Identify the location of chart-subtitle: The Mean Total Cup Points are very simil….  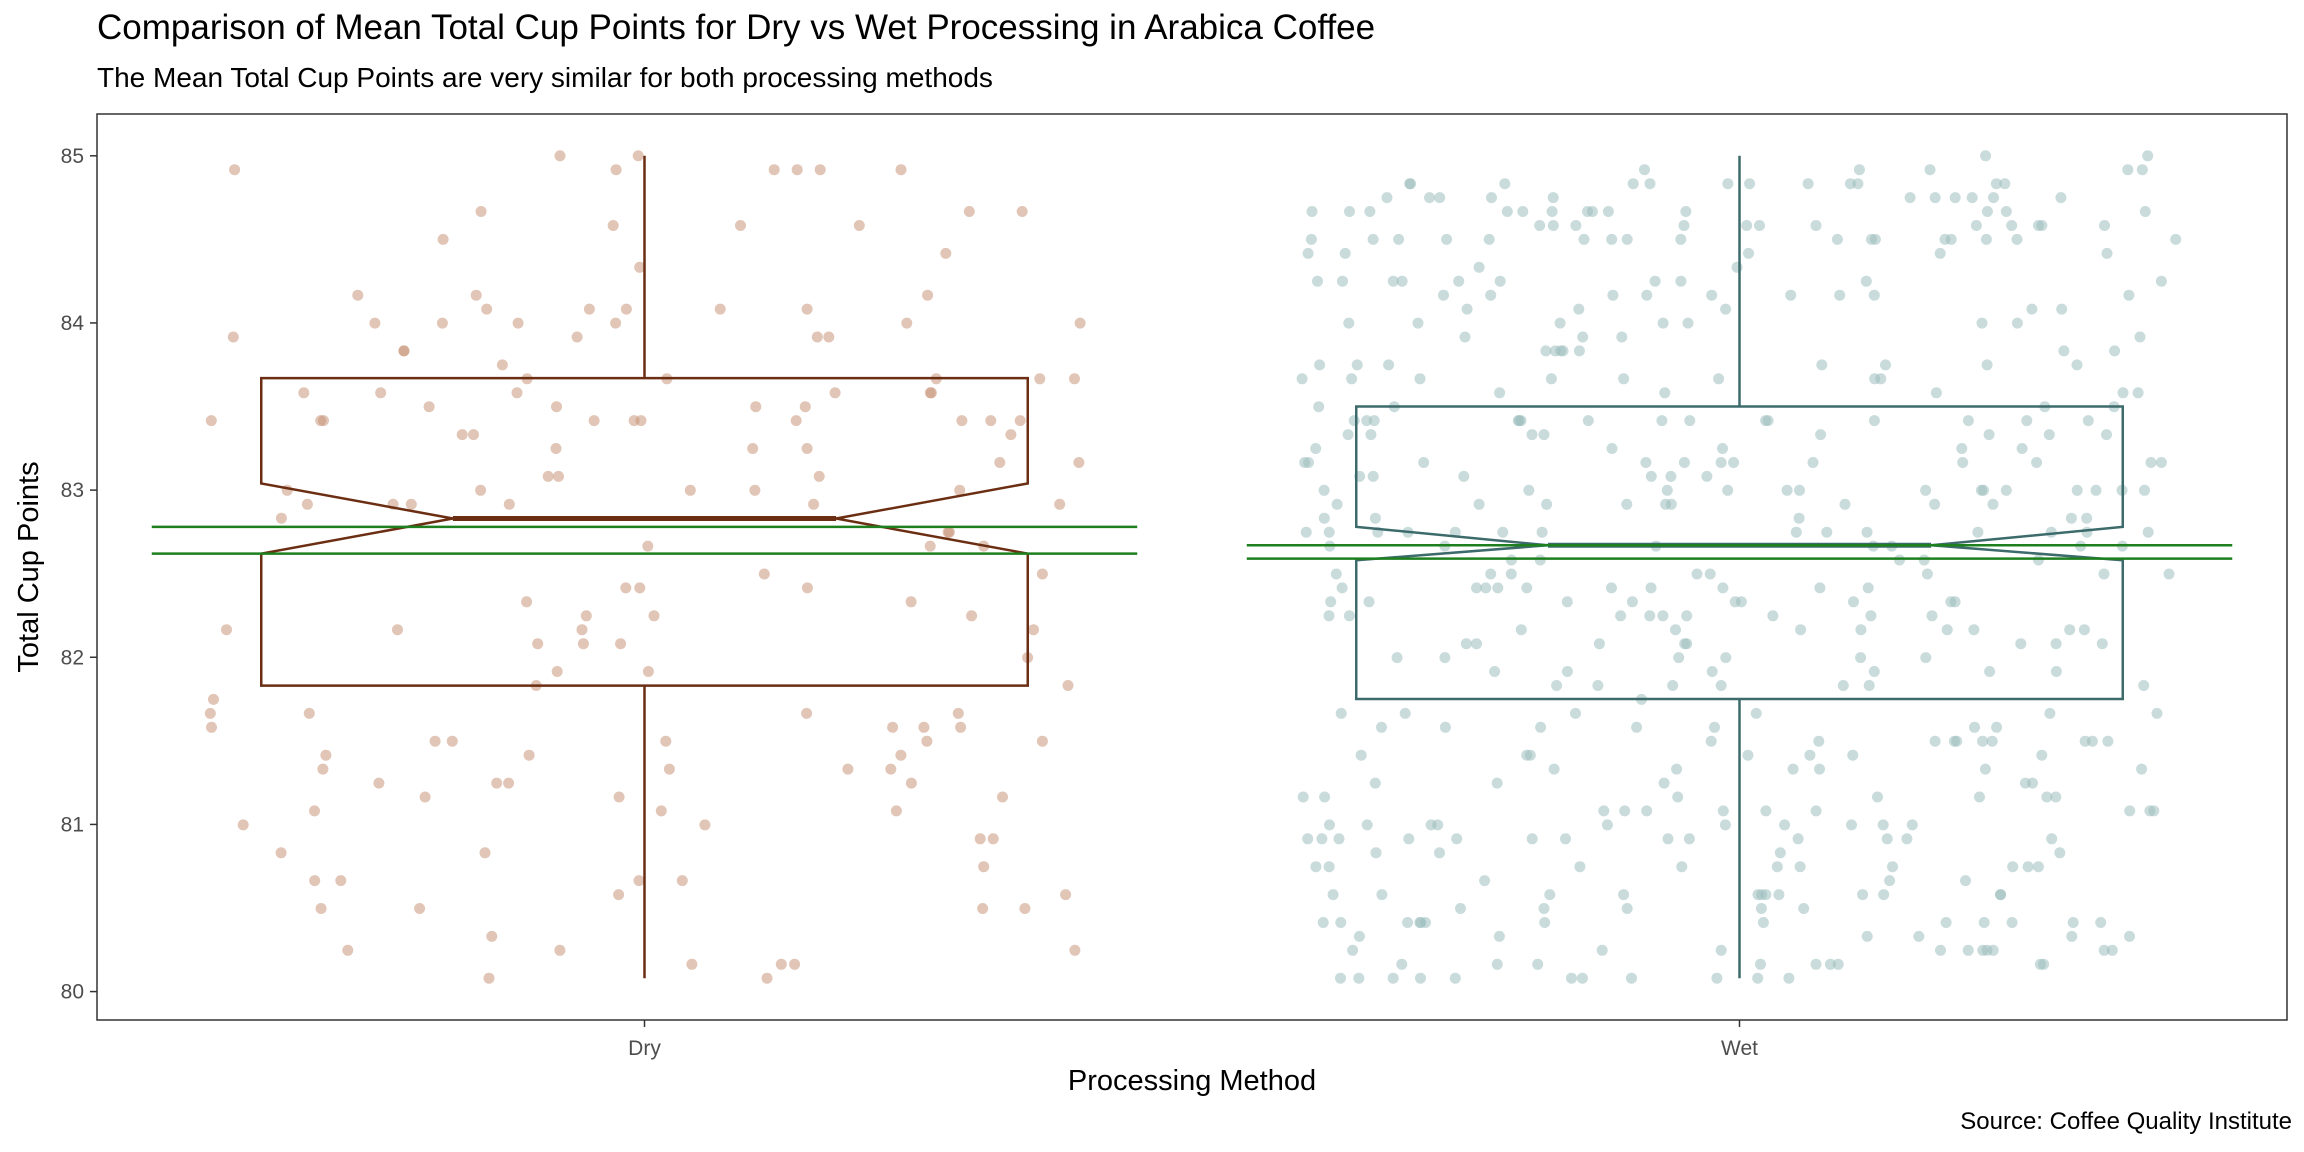
(545, 77).